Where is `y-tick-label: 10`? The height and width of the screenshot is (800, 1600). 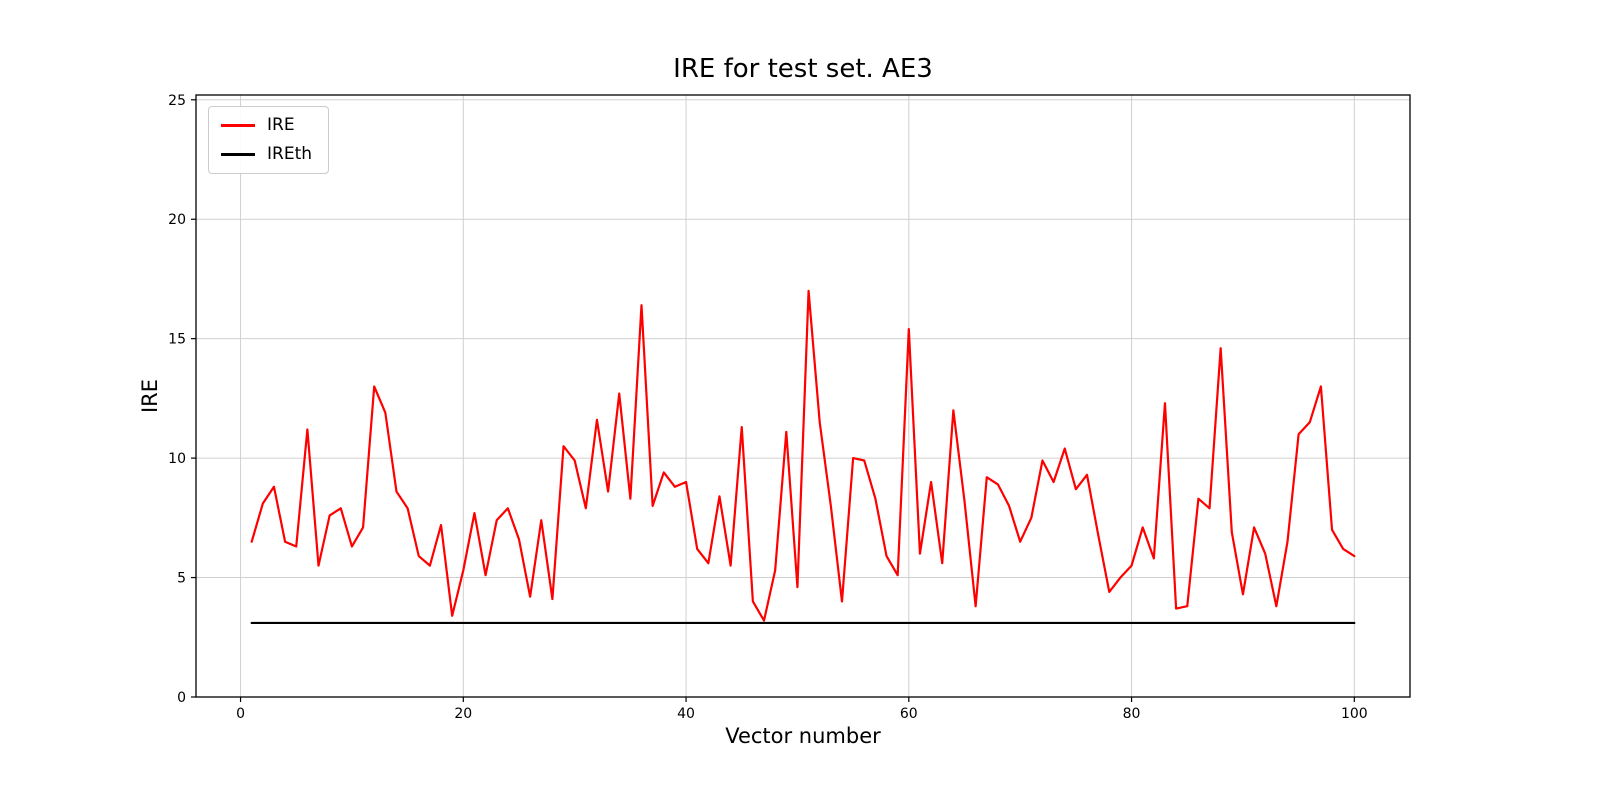 y-tick-label: 10 is located at coordinates (177, 459).